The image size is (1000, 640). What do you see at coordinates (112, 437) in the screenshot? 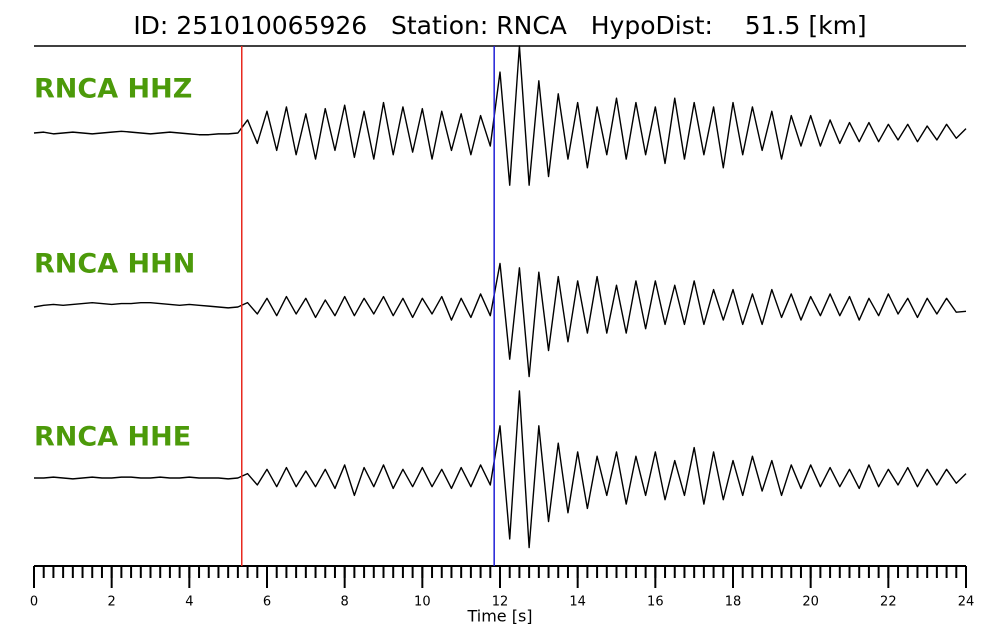
I see `trace-label: RNCA HHE` at bounding box center [112, 437].